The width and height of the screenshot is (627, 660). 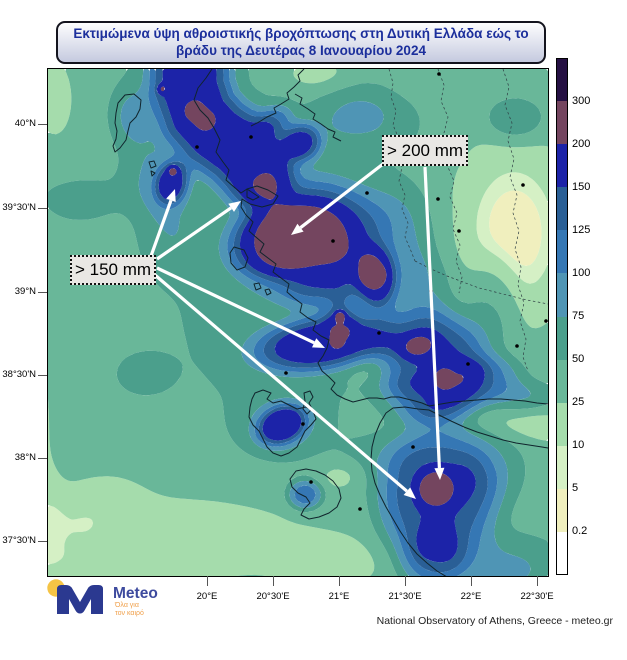 I want to click on svg-text: τον καιρό, so click(x=129, y=613).